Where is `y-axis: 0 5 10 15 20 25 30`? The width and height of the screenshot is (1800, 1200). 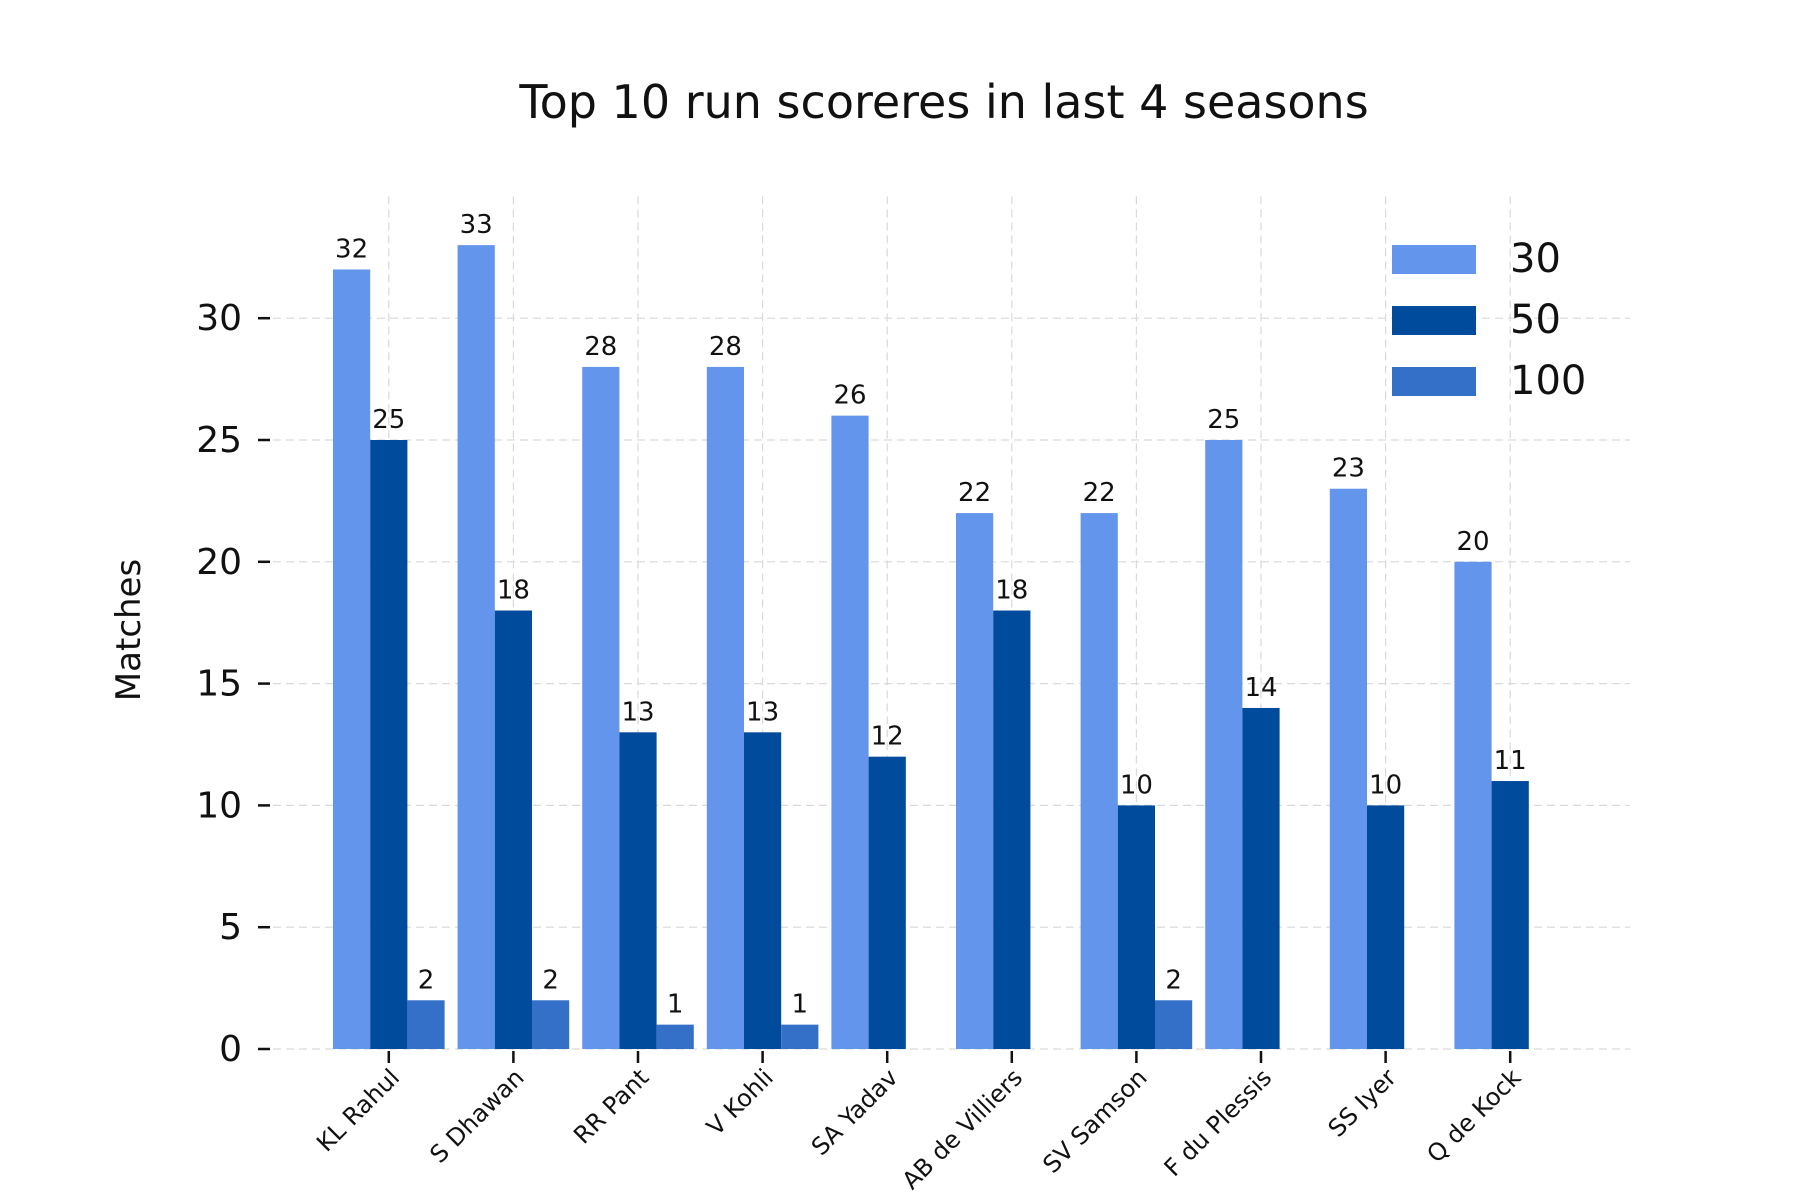
y-axis: 0 5 10 15 20 25 30 is located at coordinates (233, 684).